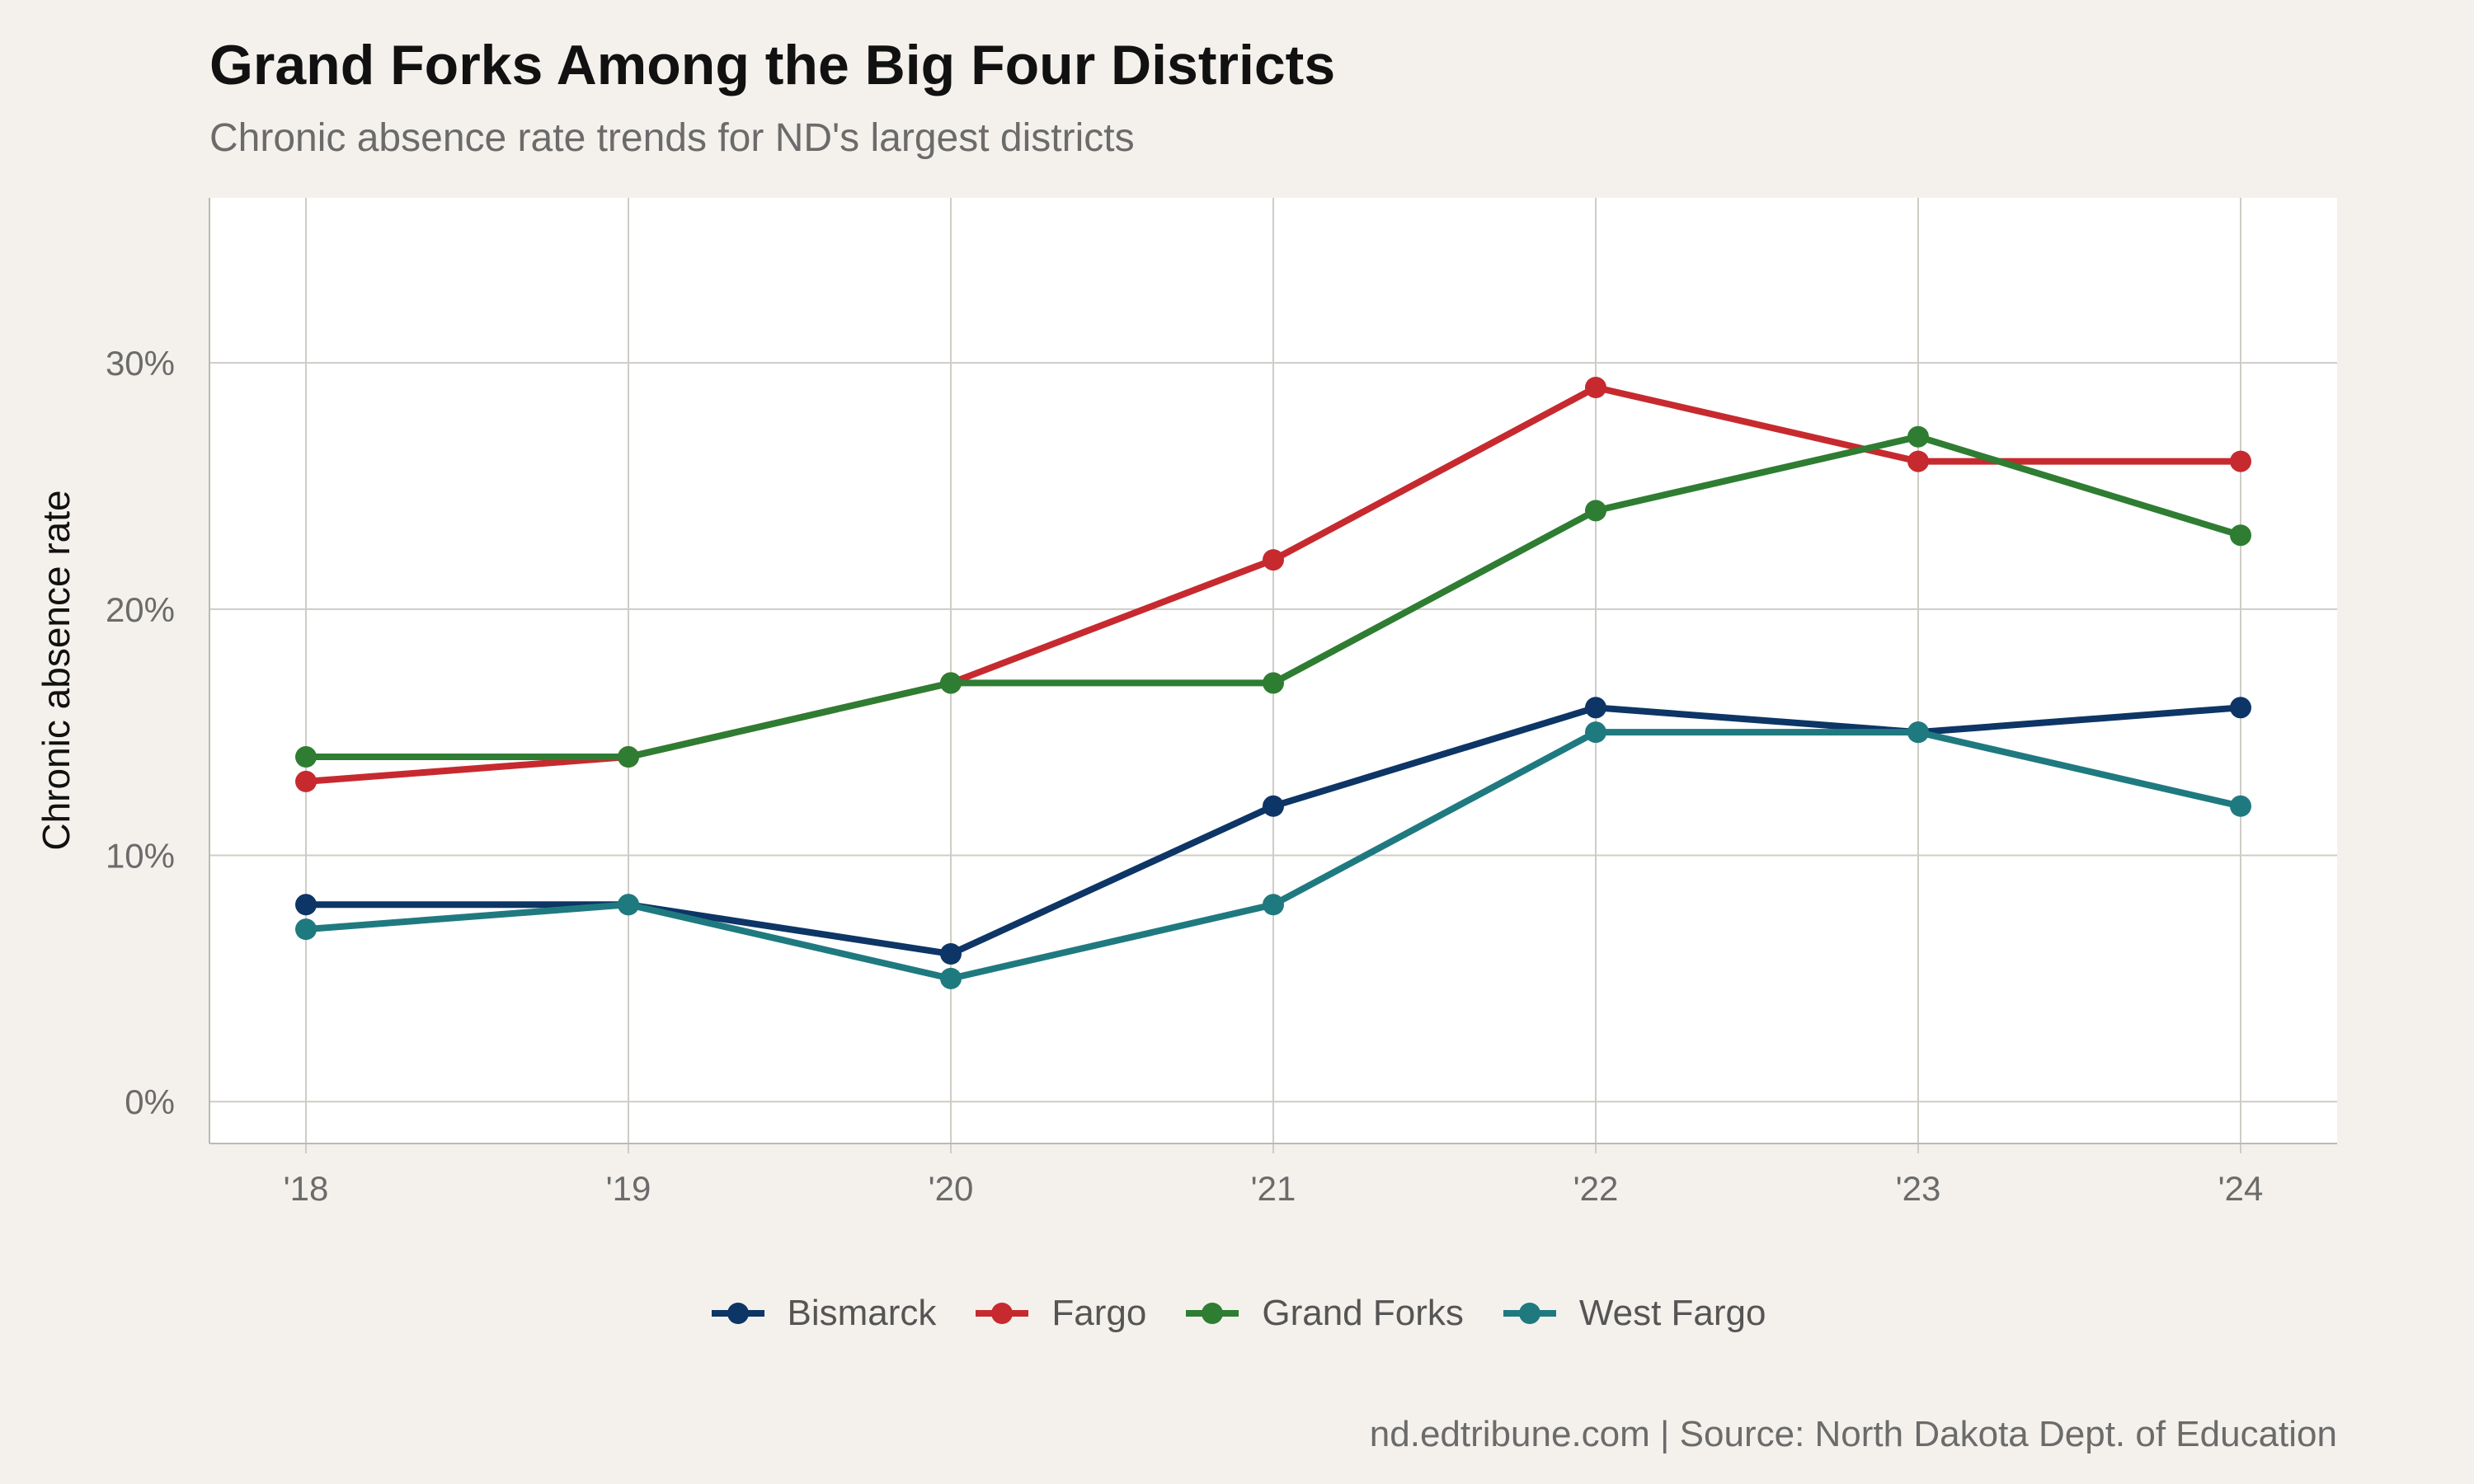 The width and height of the screenshot is (2474, 1484). Describe the element at coordinates (1099, 1313) in the screenshot. I see `legend-label: Fargo` at that location.